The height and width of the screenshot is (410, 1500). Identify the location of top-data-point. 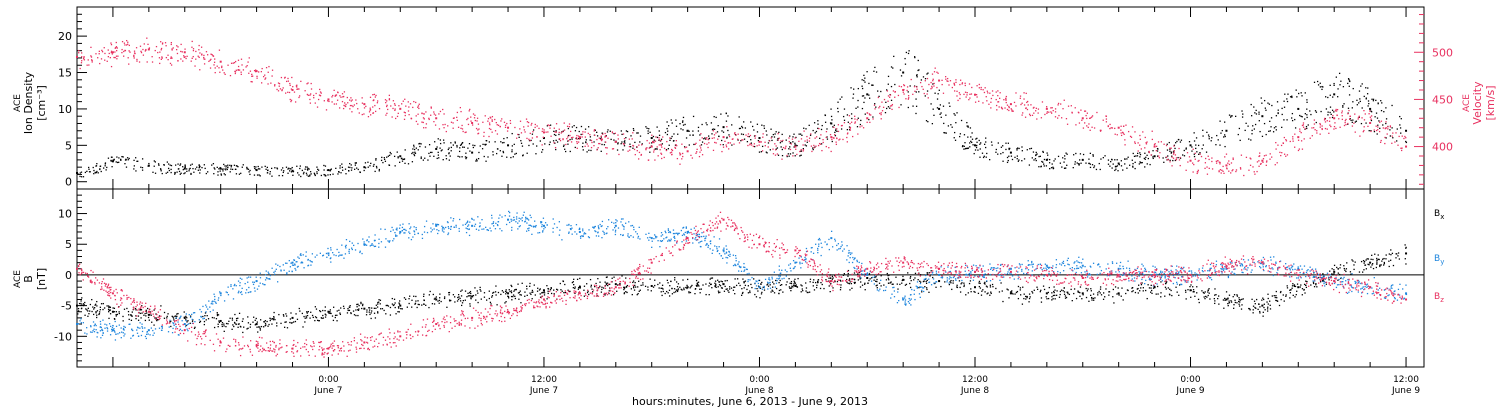
(1010, 104).